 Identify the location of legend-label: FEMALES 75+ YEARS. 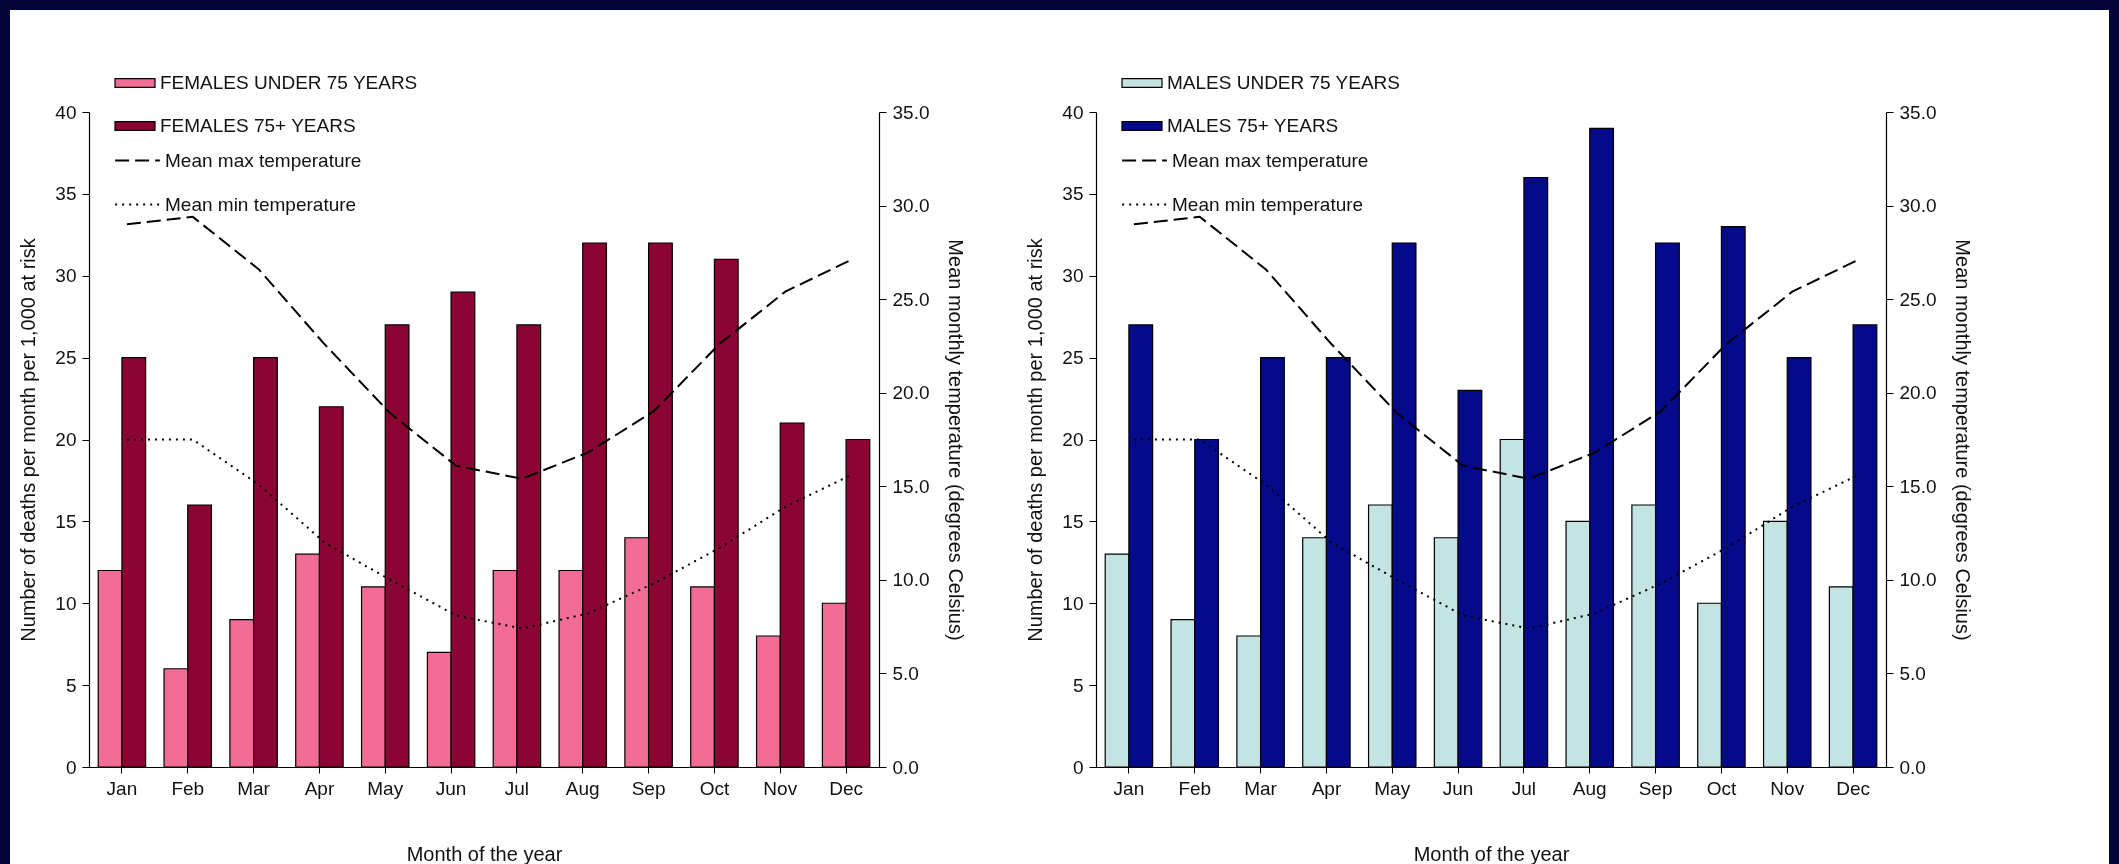
(258, 125).